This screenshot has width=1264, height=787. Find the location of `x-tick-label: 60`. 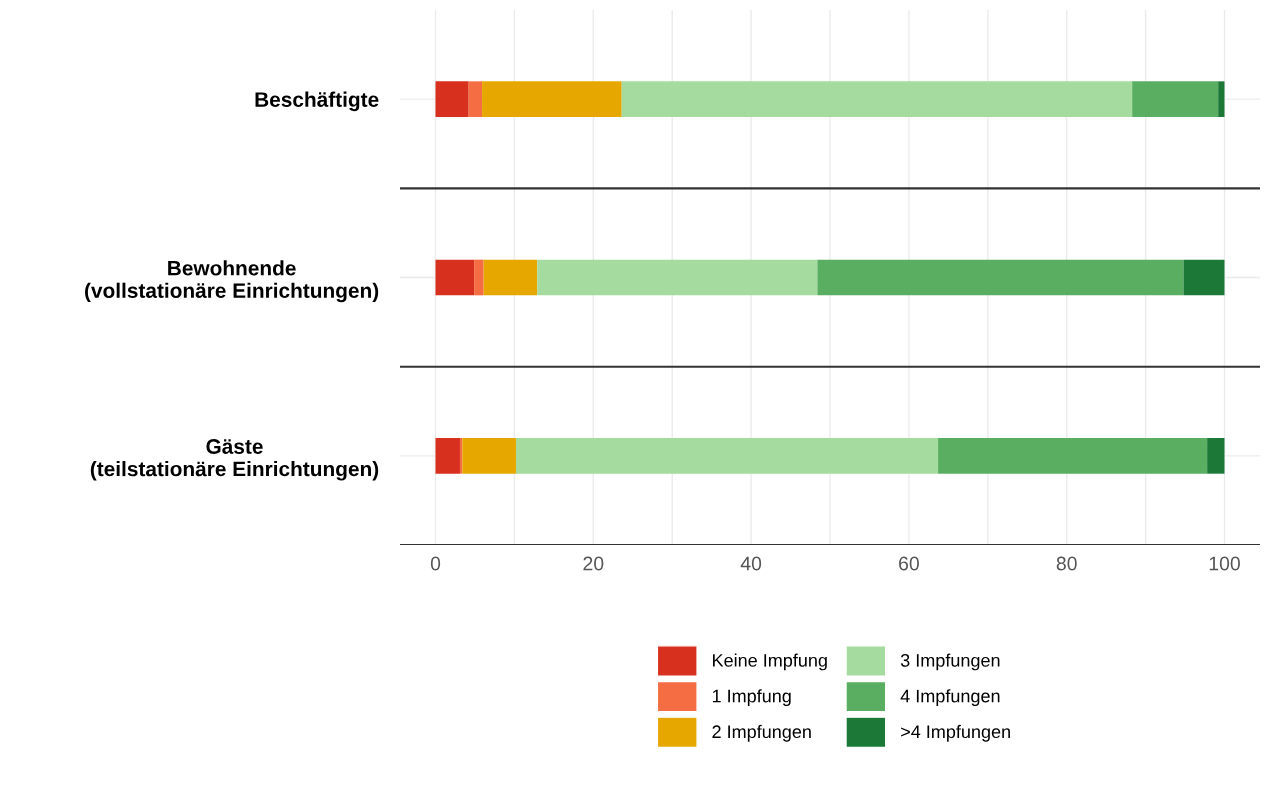

x-tick-label: 60 is located at coordinates (909, 563).